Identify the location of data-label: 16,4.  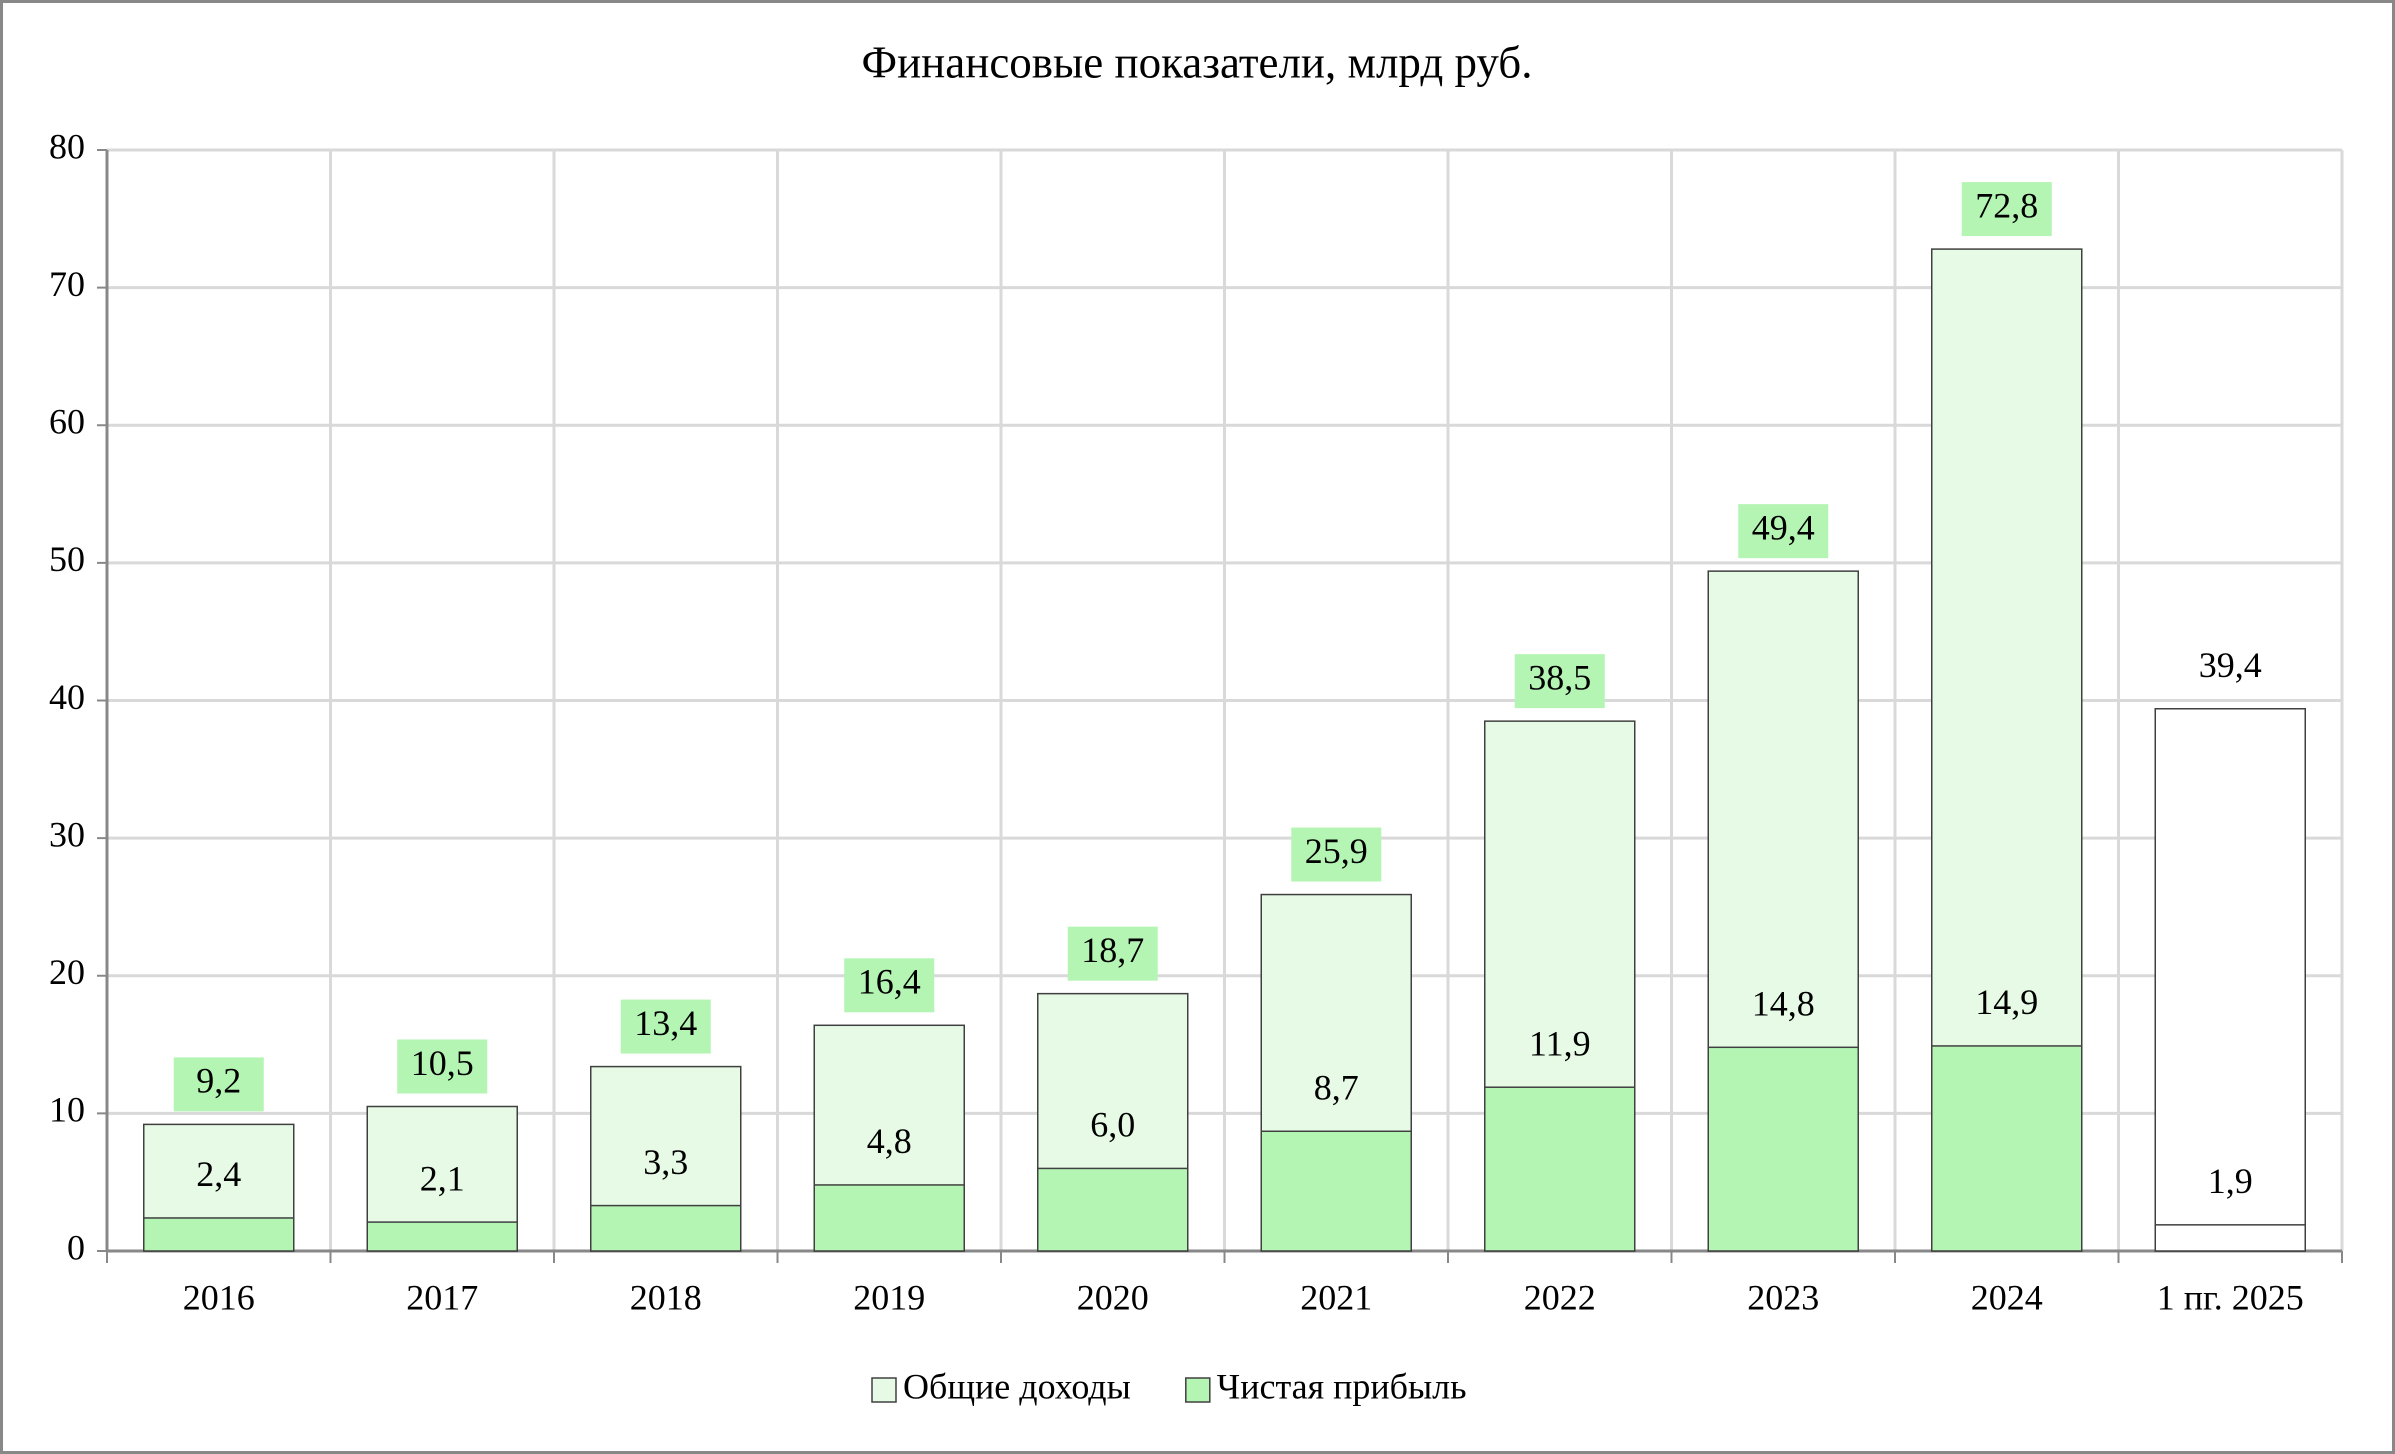
(889, 982).